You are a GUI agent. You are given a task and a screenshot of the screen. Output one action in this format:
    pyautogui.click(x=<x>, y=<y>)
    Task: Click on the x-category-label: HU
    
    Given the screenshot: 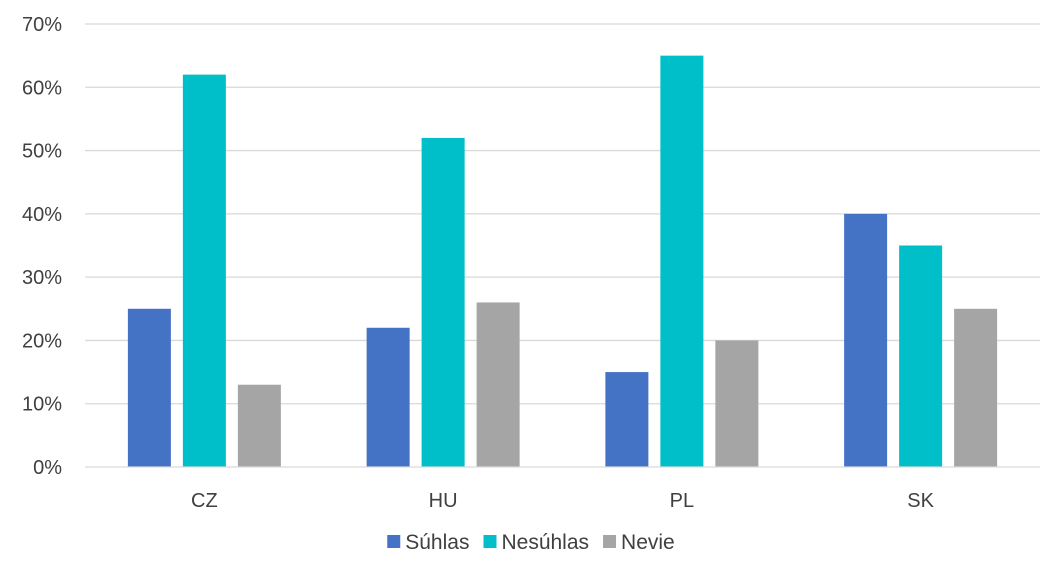 What is the action you would take?
    pyautogui.click(x=443, y=501)
    